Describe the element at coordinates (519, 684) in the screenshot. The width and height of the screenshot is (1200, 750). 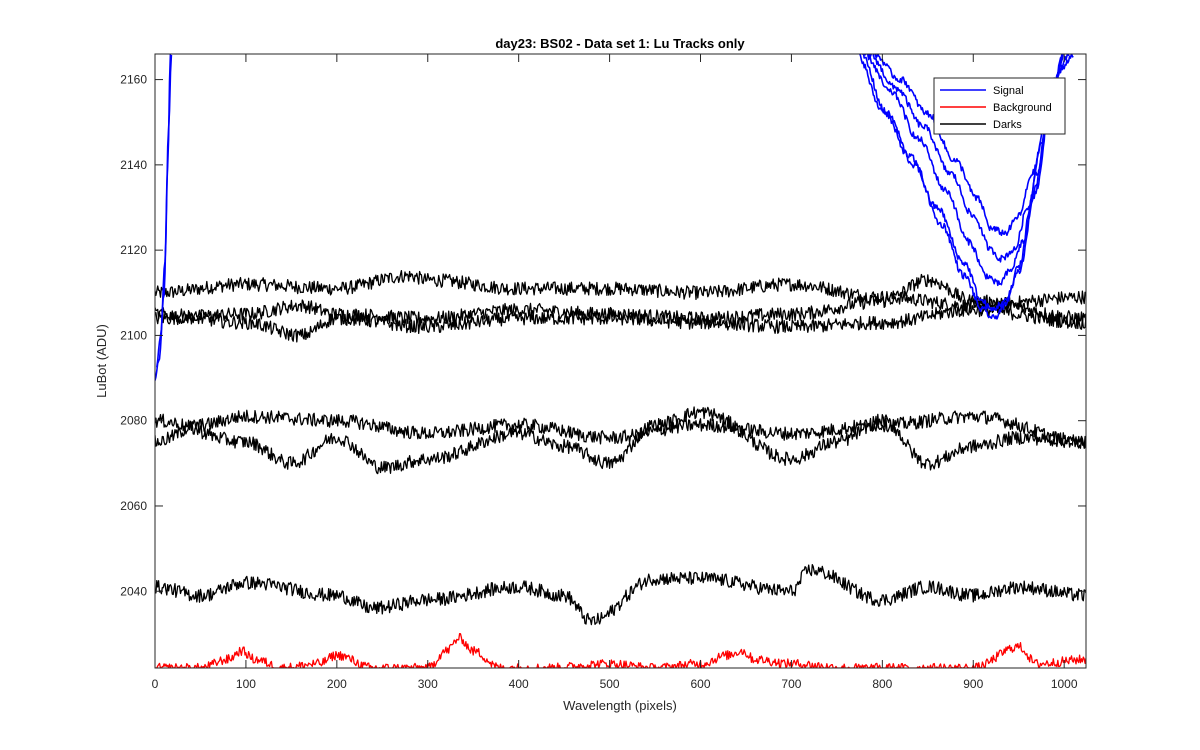
I see `x-tick-label: 400` at that location.